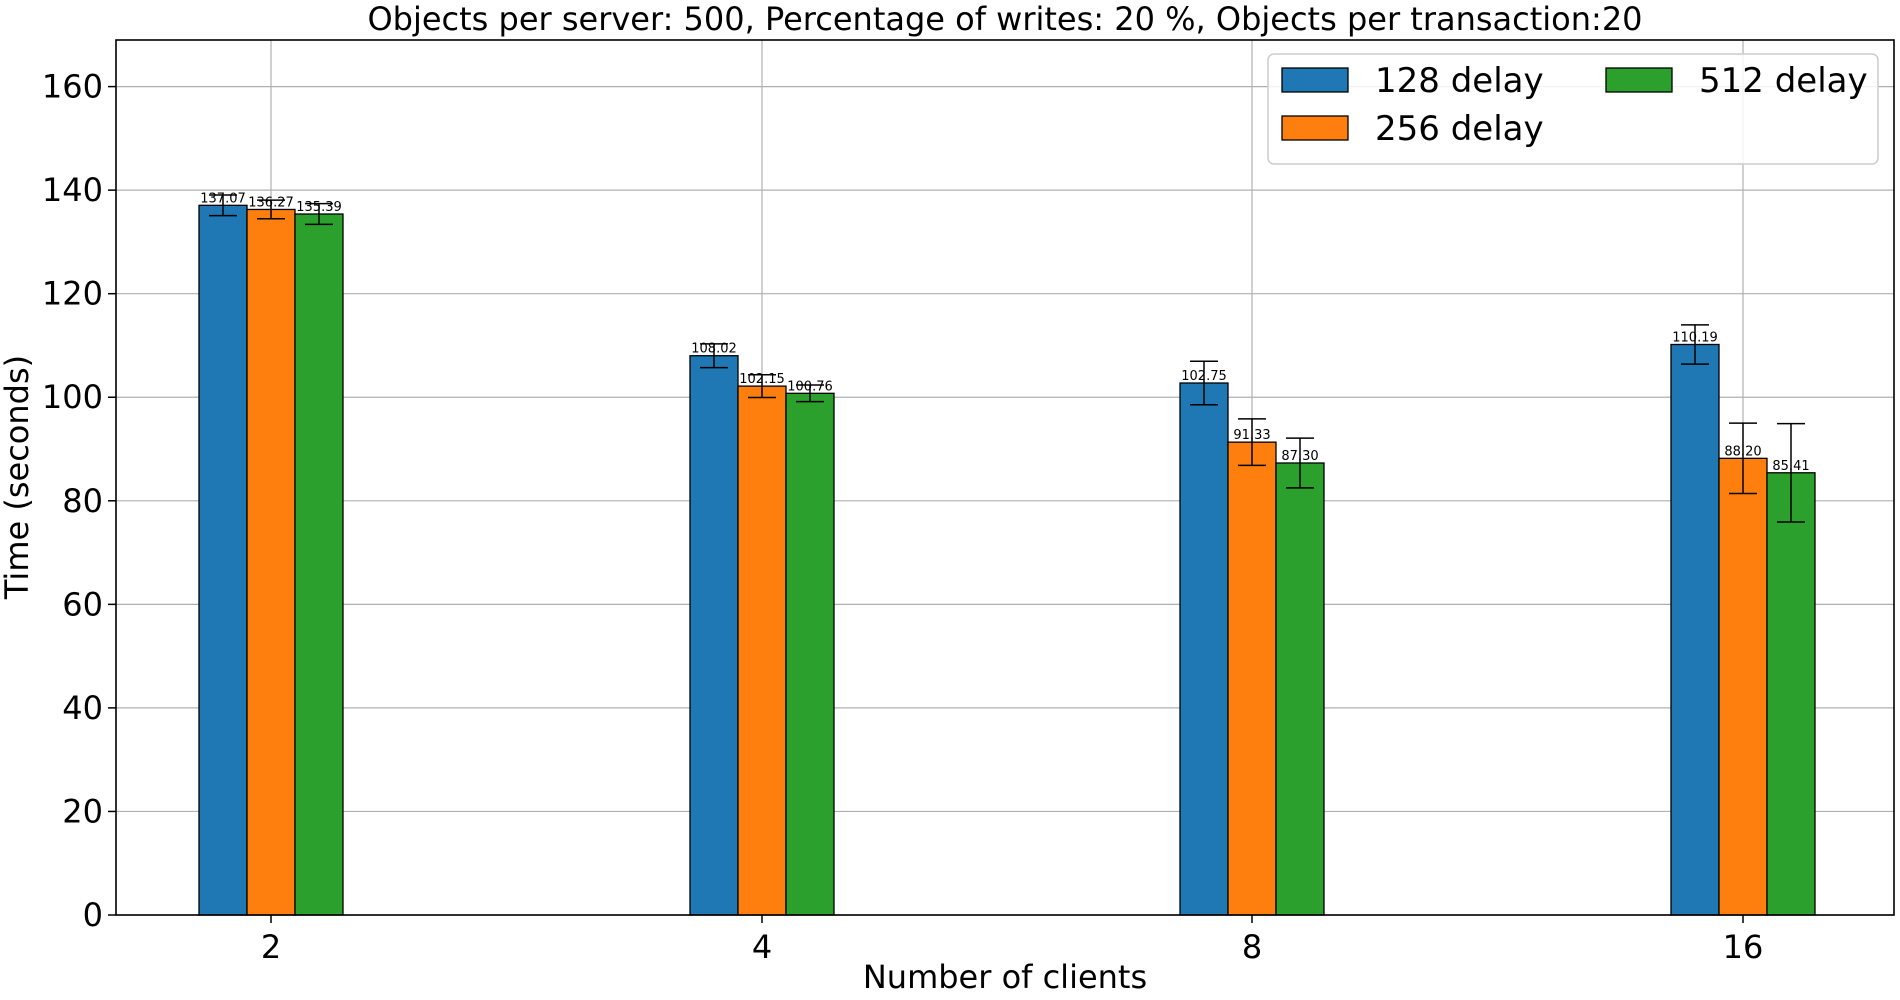  What do you see at coordinates (1742, 451) in the screenshot?
I see `data-label: 88.20` at bounding box center [1742, 451].